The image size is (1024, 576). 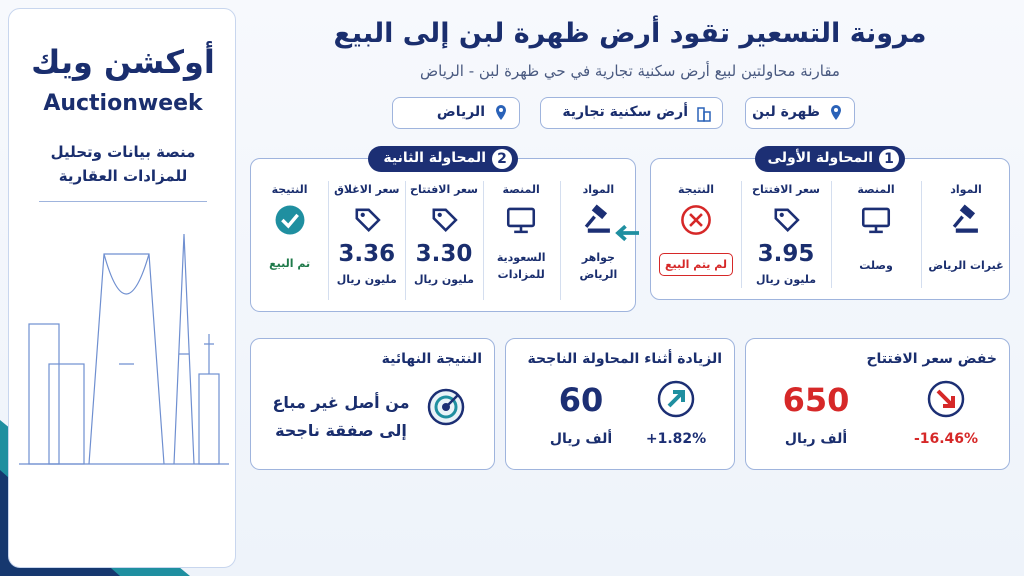 What do you see at coordinates (696, 264) in the screenshot?
I see `result-value: لم يتم البيع` at bounding box center [696, 264].